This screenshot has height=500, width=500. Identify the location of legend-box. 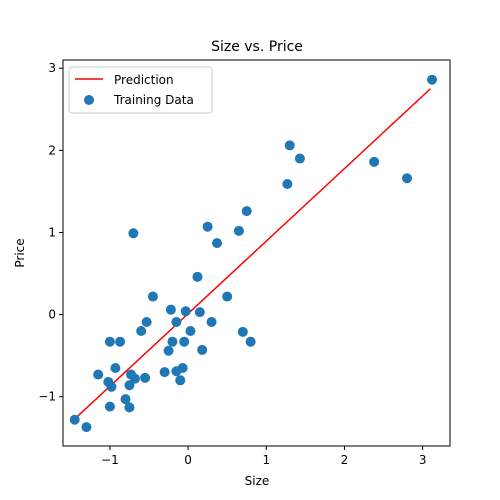
(140, 90).